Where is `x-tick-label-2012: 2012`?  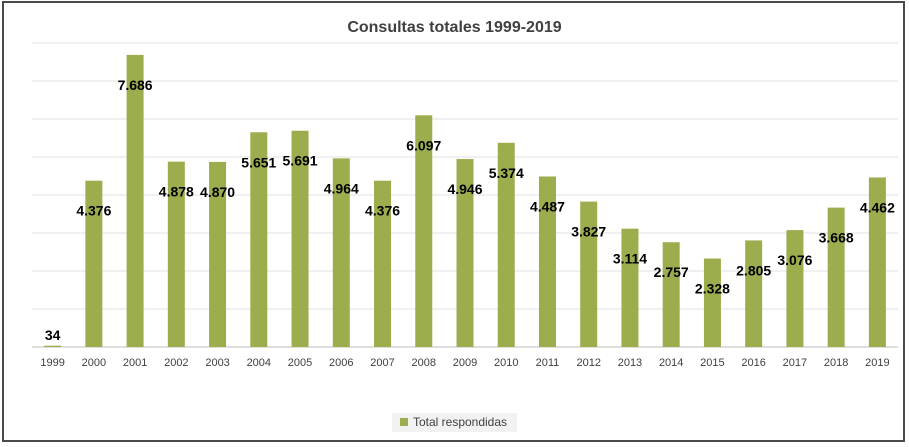
x-tick-label-2012: 2012 is located at coordinates (588, 363).